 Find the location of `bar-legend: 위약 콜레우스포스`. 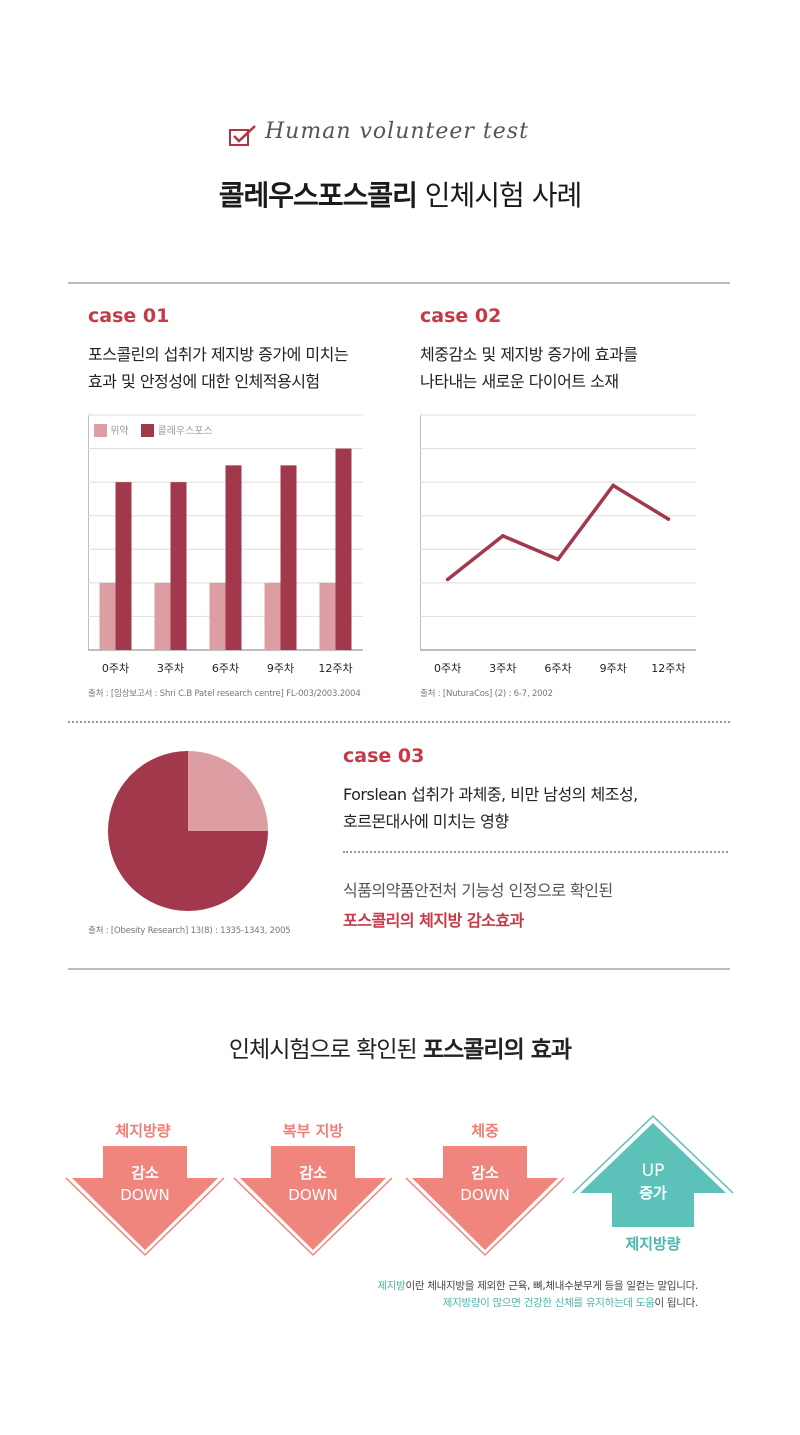

bar-legend: 위약 콜레우스포스 is located at coordinates (153, 429).